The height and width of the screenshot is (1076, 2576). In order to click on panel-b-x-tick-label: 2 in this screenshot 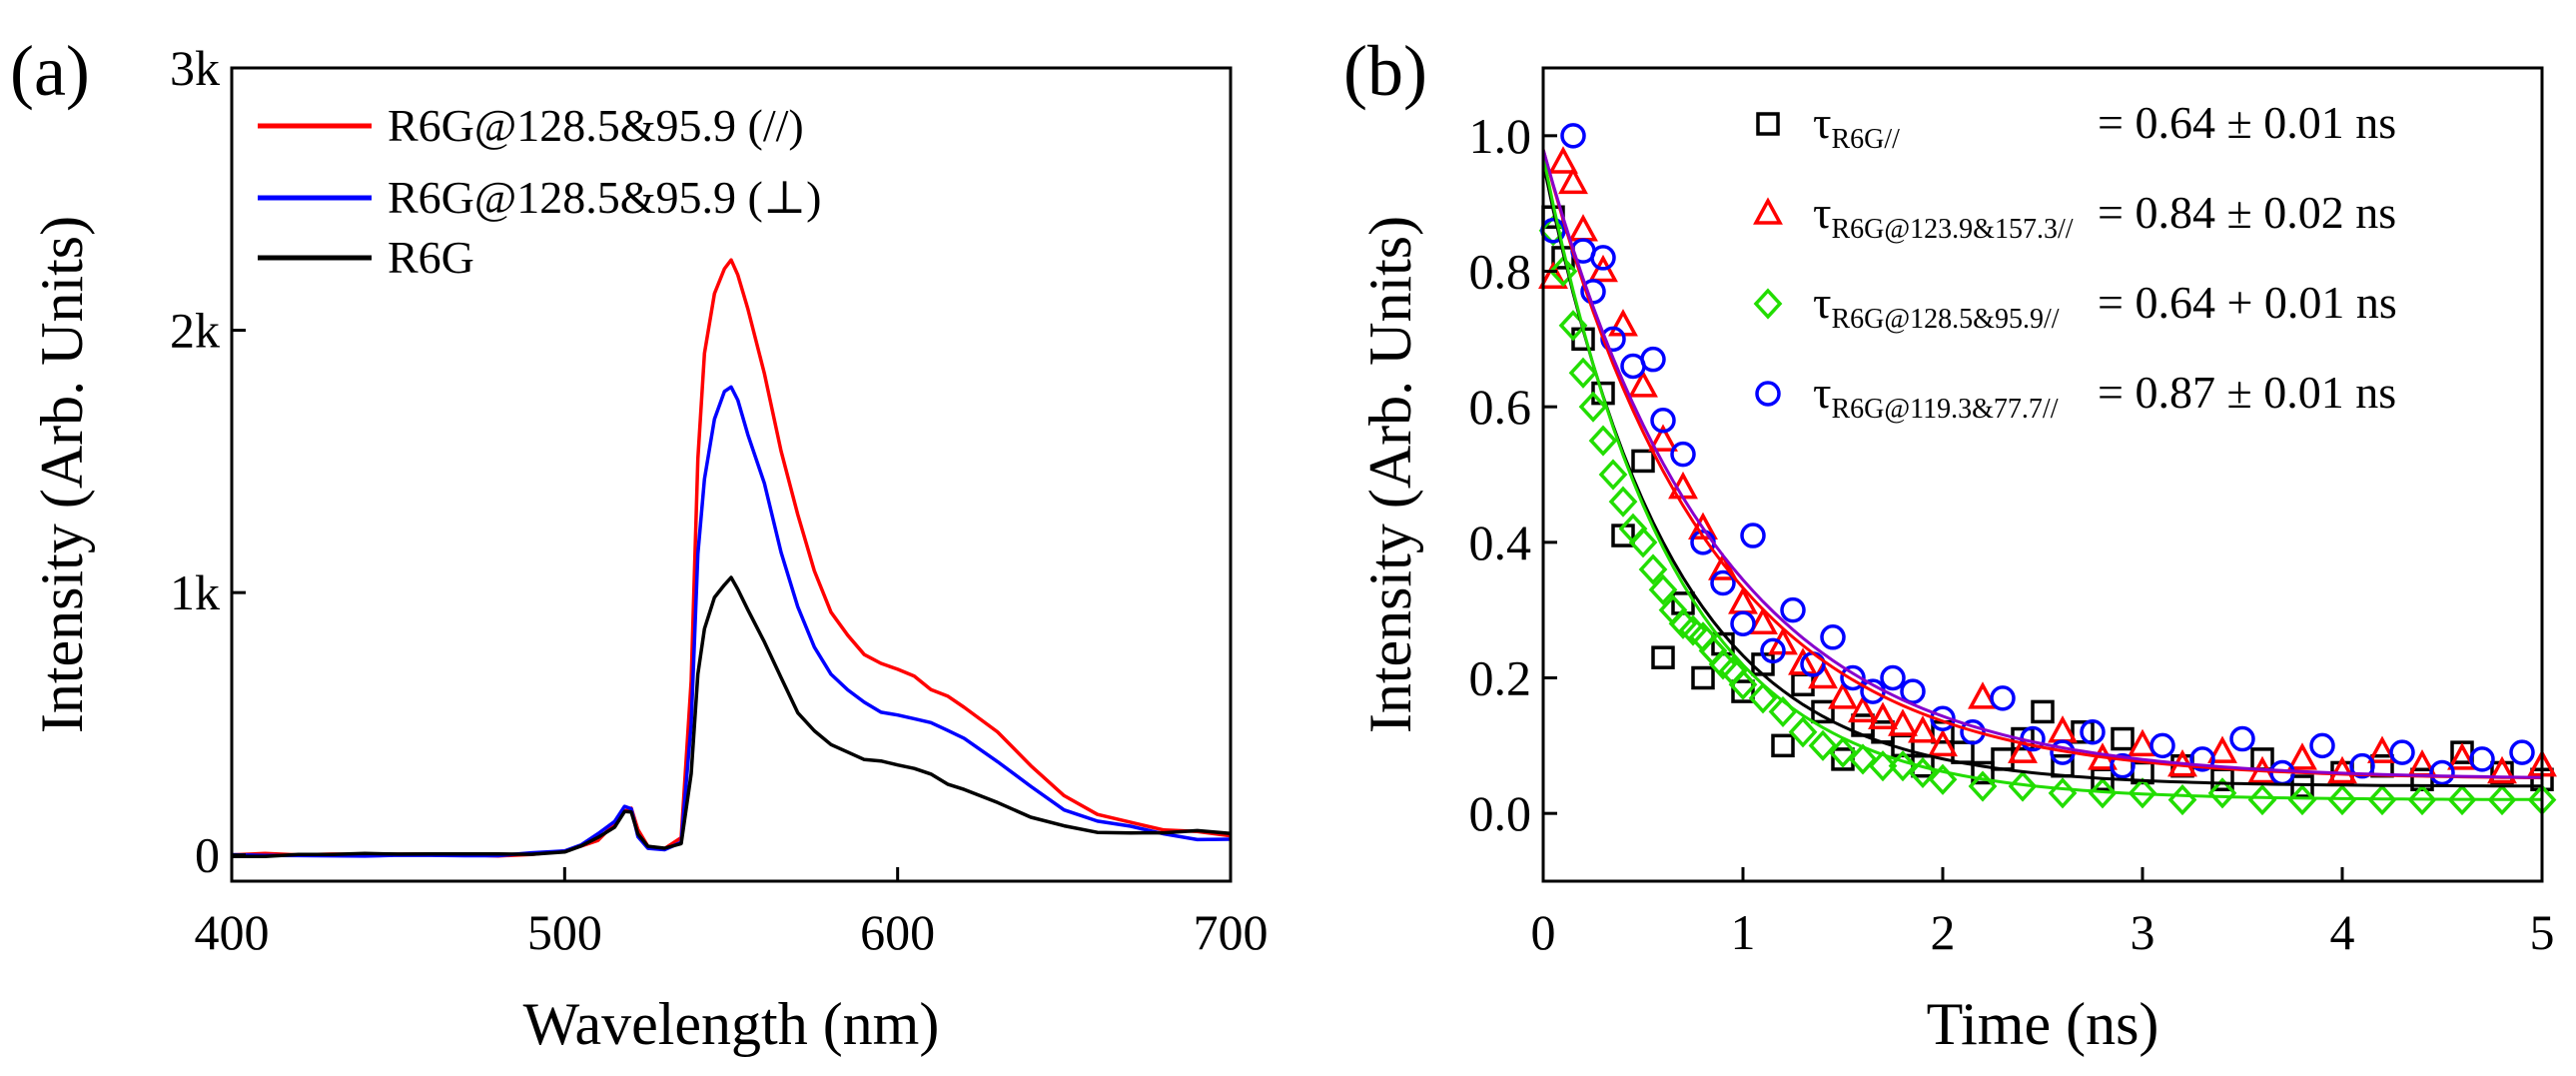, I will do `click(1944, 932)`.